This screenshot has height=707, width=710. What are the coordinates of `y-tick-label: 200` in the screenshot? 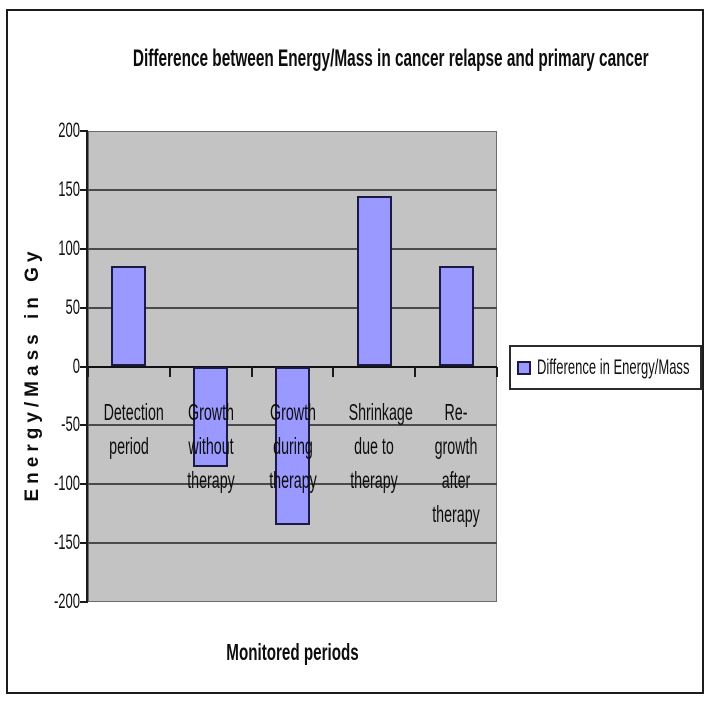 It's located at (69, 130).